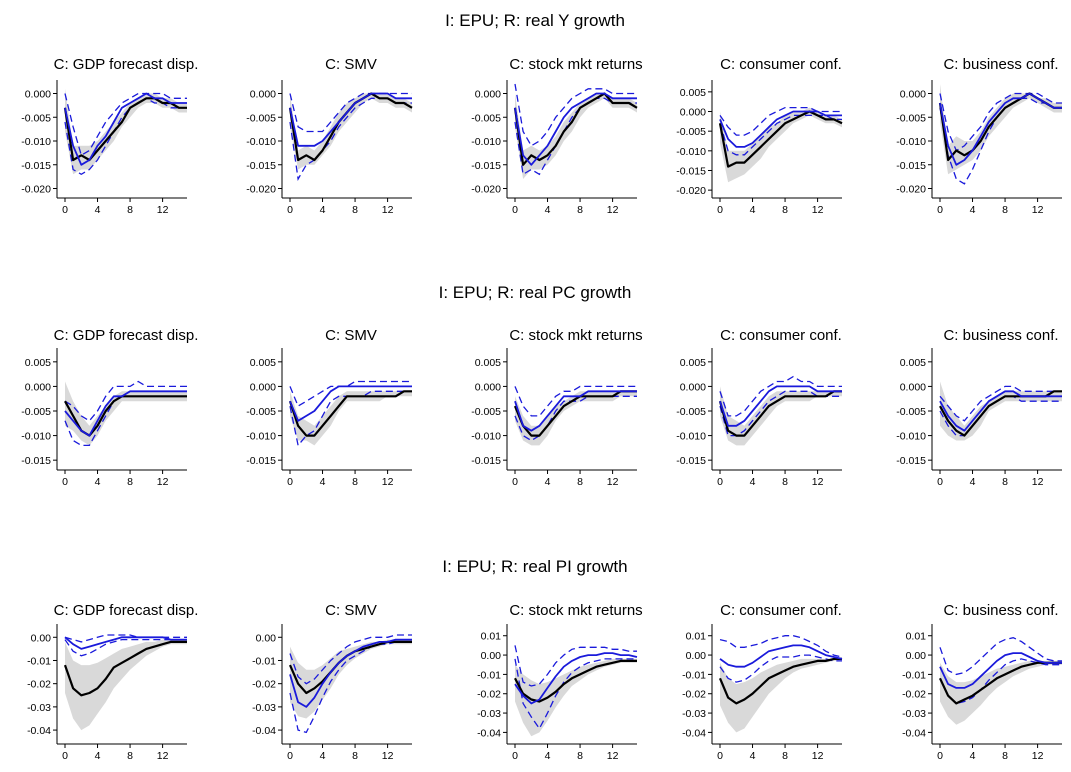 This screenshot has height=772, width=1071. I want to click on row-title: I: EPU; R: real PC growth, so click(535, 292).